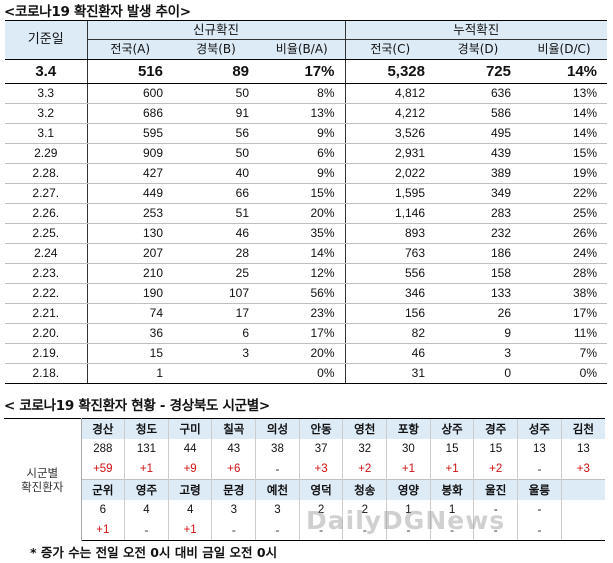  Describe the element at coordinates (129, 193) in the screenshot. I see `value-cell: 449` at that location.